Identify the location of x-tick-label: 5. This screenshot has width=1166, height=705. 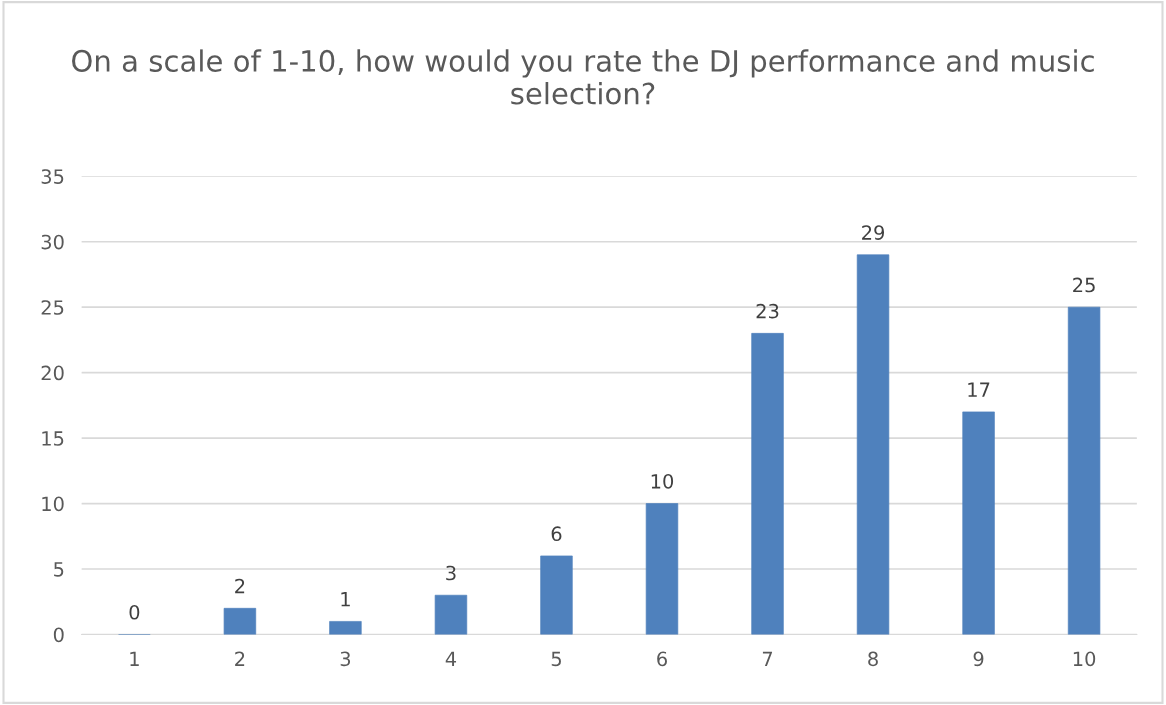
(556, 659).